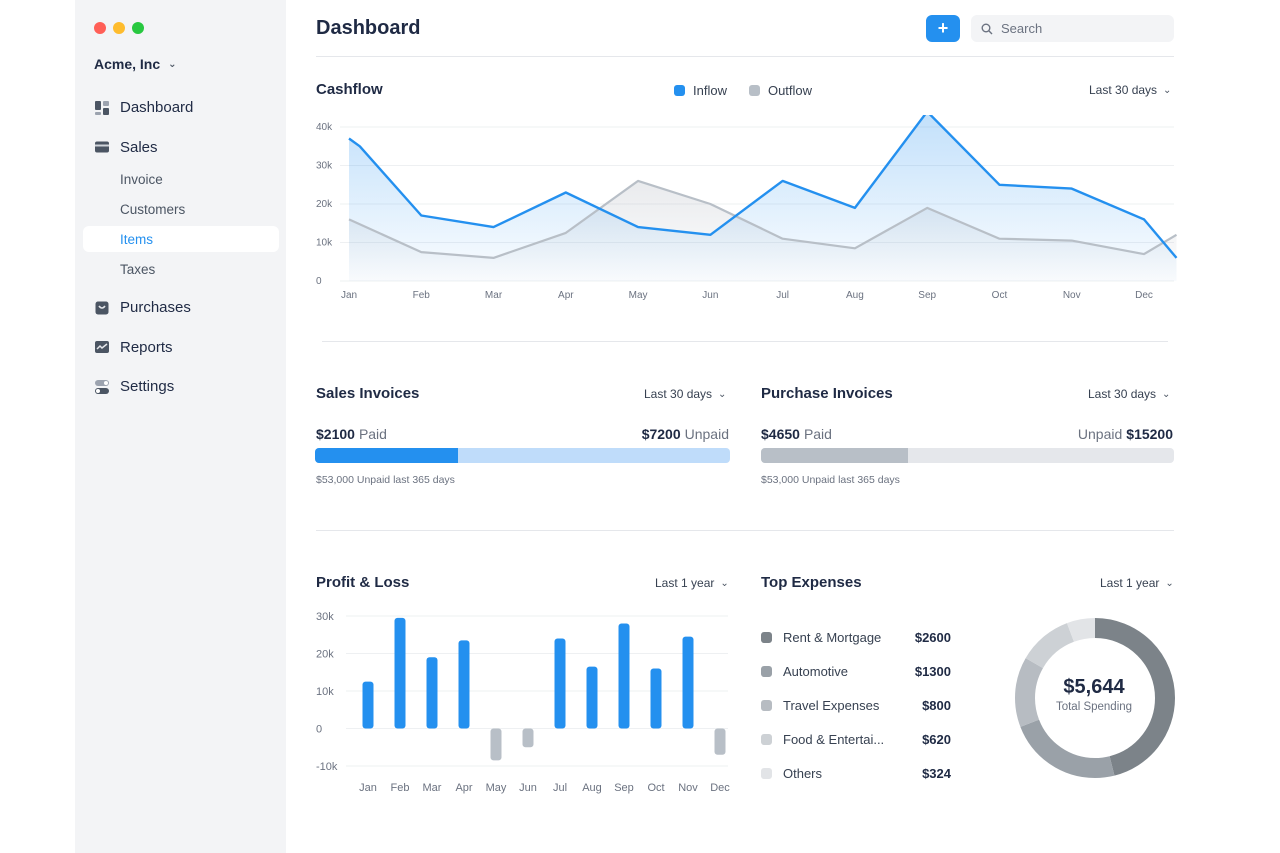  What do you see at coordinates (1137, 583) in the screenshot?
I see `top-expenses-period-select: Last 1 year ⌄` at bounding box center [1137, 583].